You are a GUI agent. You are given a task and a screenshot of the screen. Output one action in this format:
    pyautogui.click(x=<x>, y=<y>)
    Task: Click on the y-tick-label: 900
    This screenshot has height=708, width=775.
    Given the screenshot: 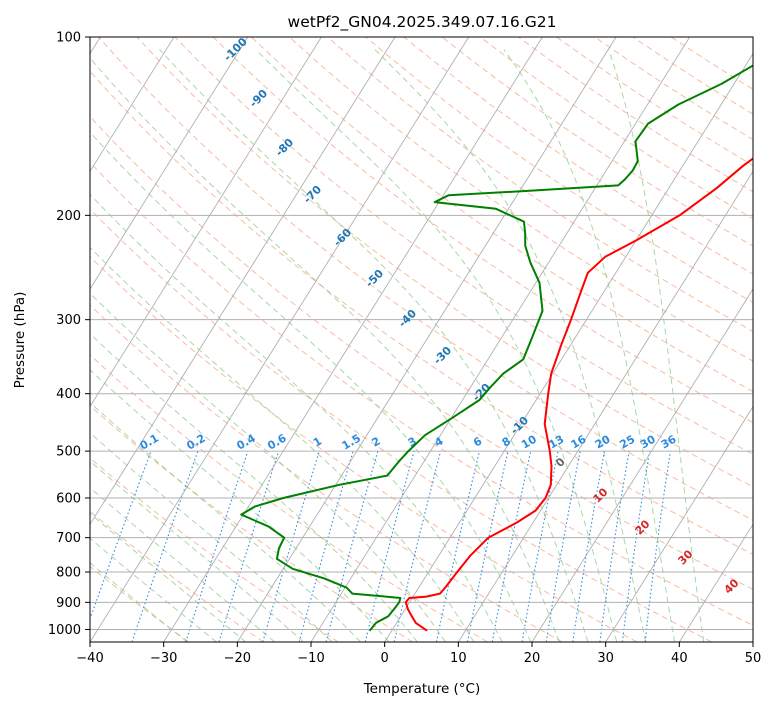 What is the action you would take?
    pyautogui.click(x=68, y=603)
    